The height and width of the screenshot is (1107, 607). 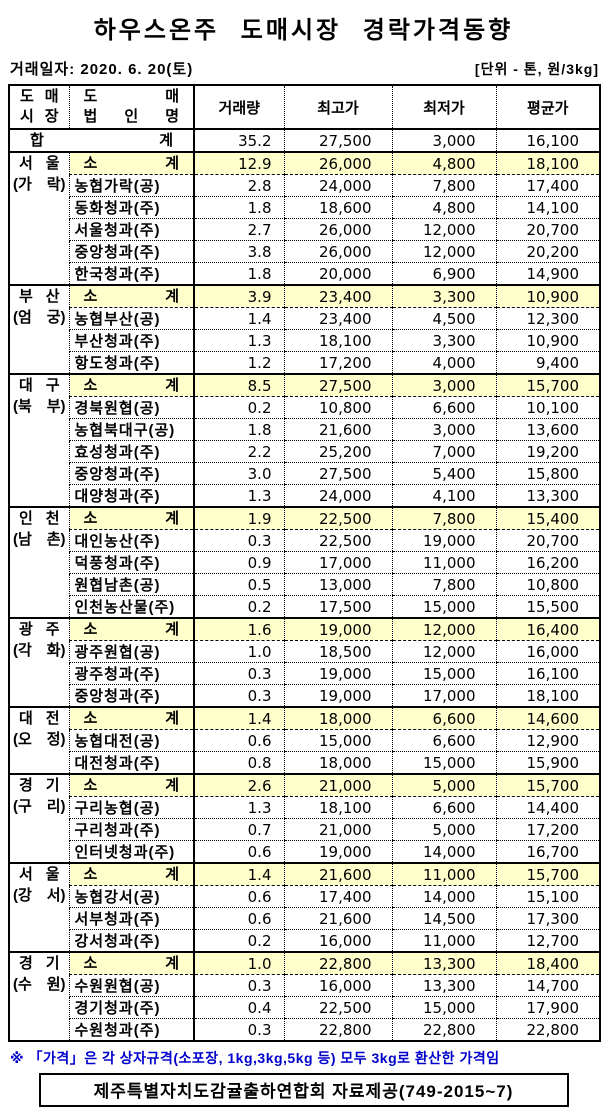 What do you see at coordinates (337, 896) in the screenshot?
I see `high-cell: 17,400` at bounding box center [337, 896].